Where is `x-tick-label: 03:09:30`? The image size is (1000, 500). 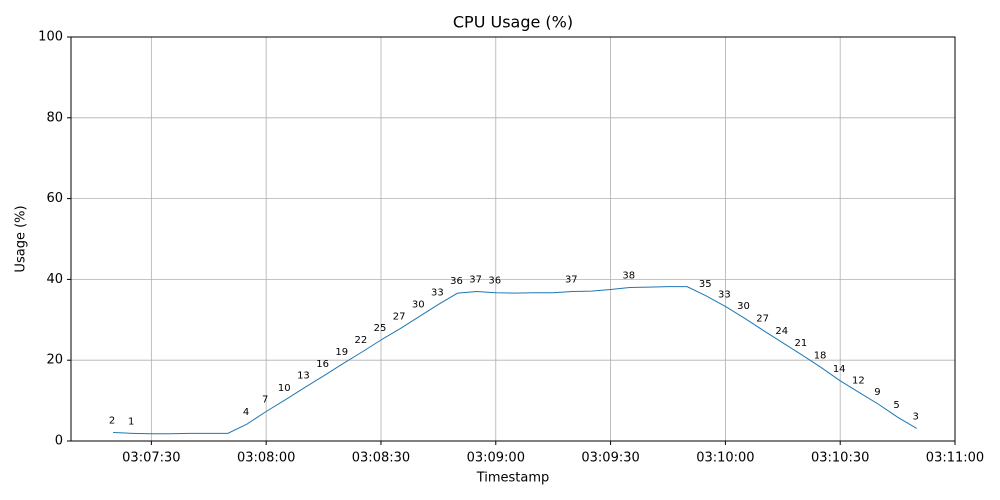
x-tick-label: 03:09:30 is located at coordinates (610, 458).